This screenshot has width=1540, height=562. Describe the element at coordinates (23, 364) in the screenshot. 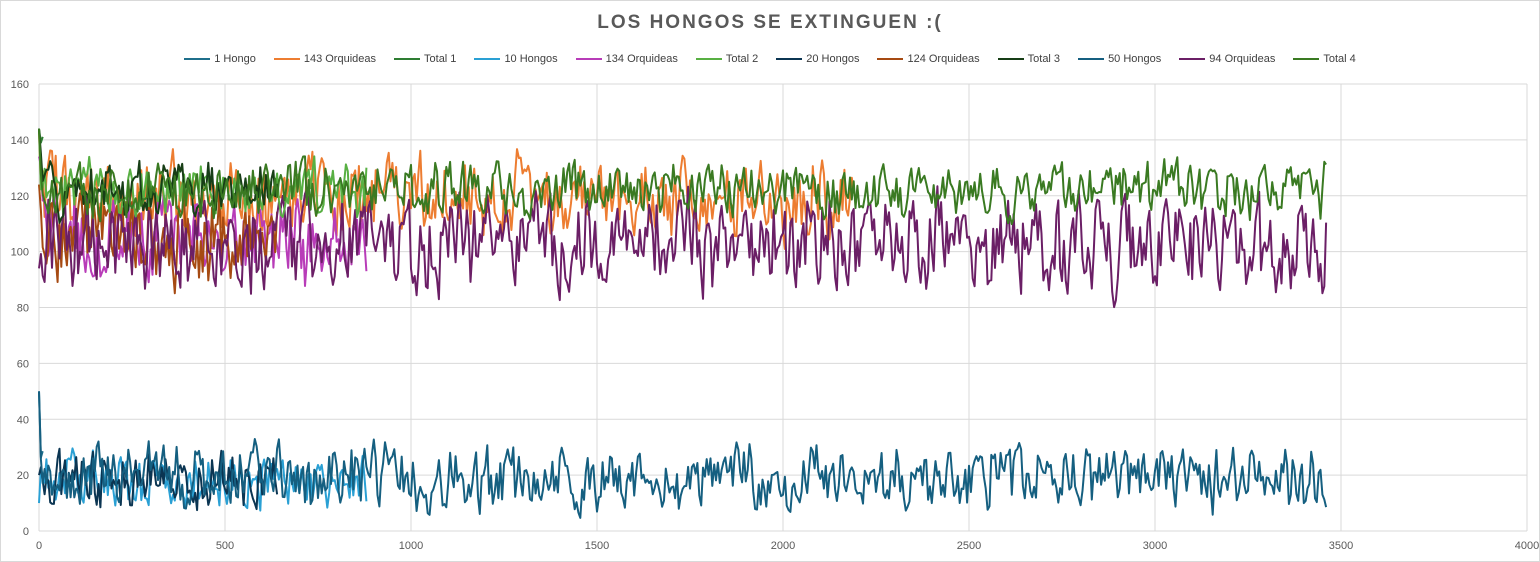

I see `y-tick-label: 60` at that location.